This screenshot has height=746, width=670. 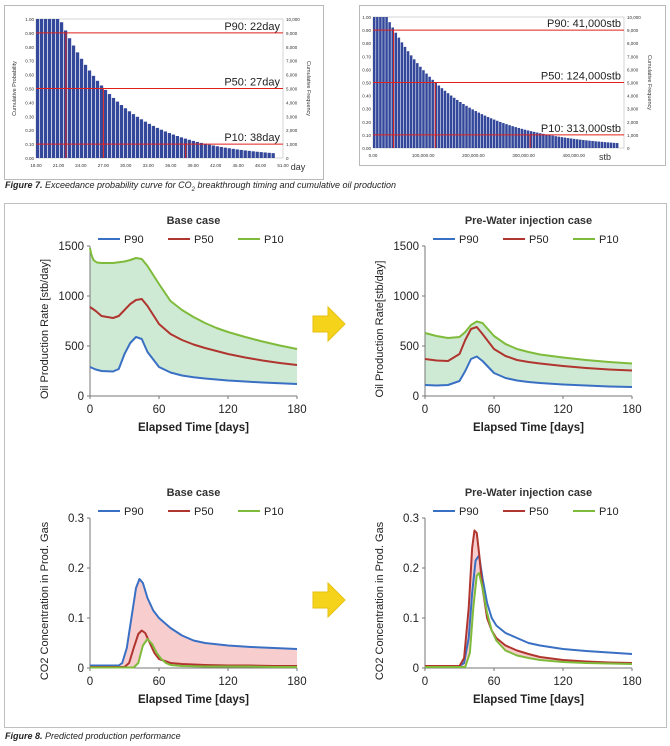 What do you see at coordinates (411, 569) in the screenshot?
I see `y-tick-label: 0.2` at bounding box center [411, 569].